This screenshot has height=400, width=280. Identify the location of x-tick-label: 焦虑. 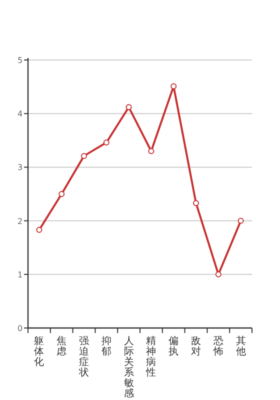
(61, 346).